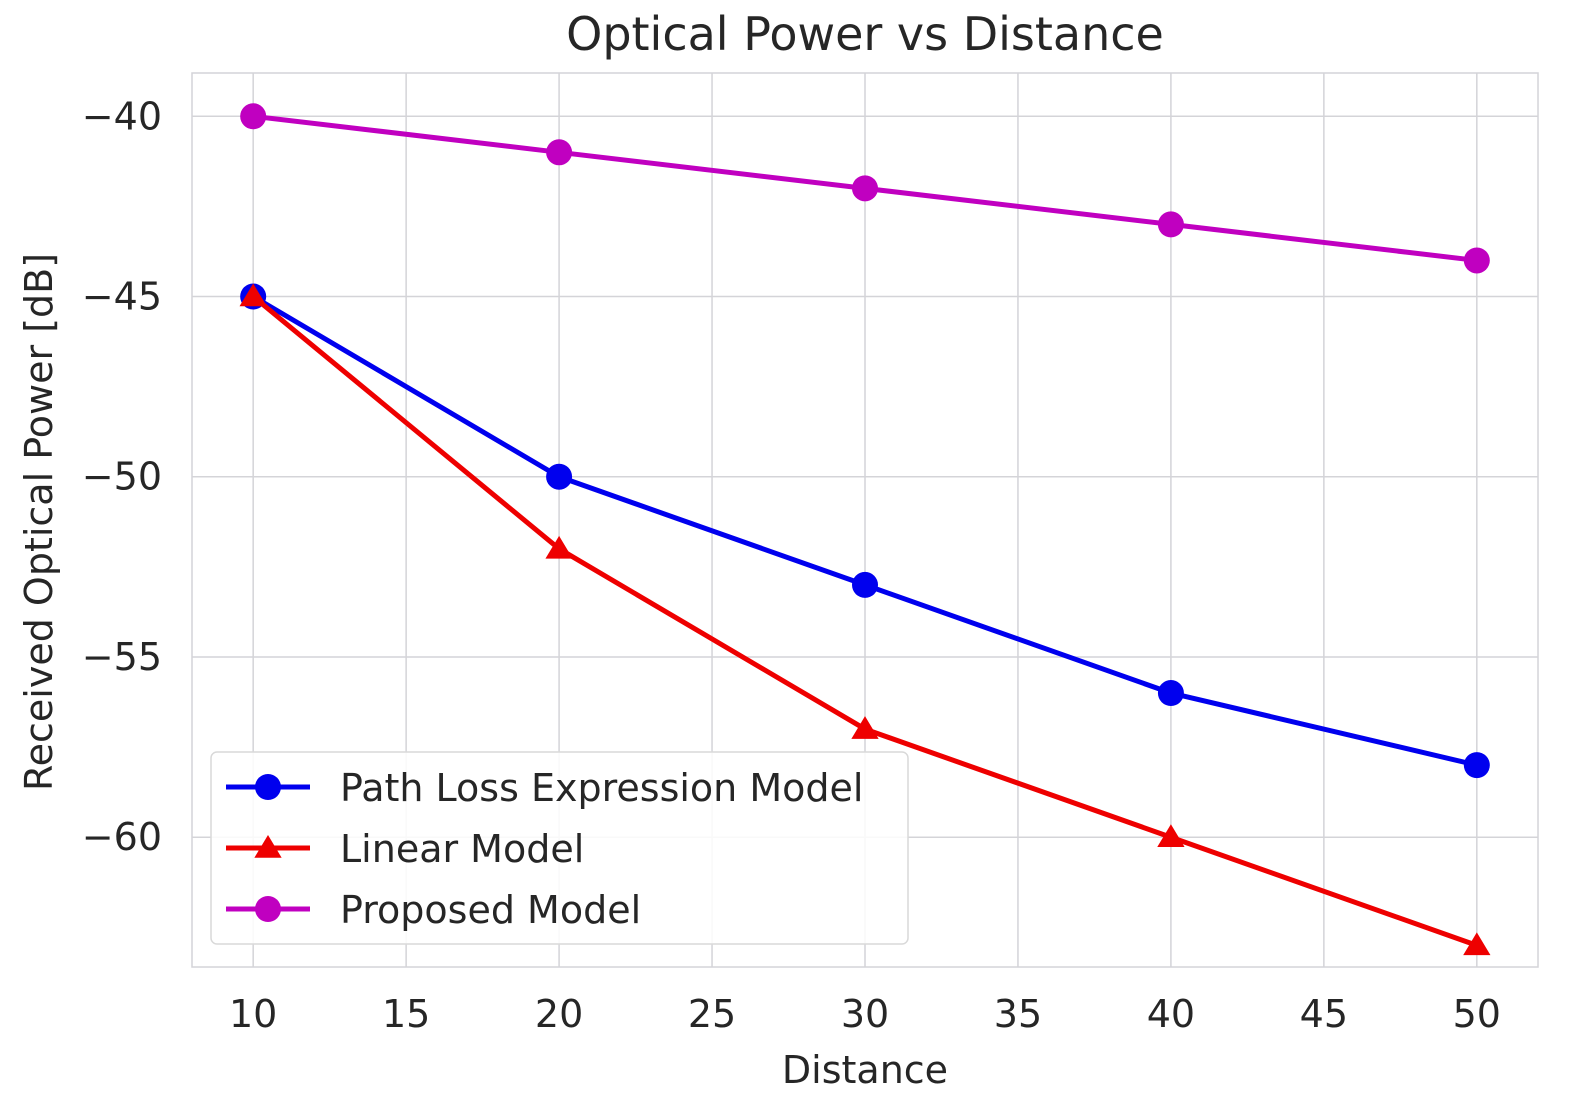  What do you see at coordinates (1171, 1014) in the screenshot?
I see `x-tick-label: 40` at bounding box center [1171, 1014].